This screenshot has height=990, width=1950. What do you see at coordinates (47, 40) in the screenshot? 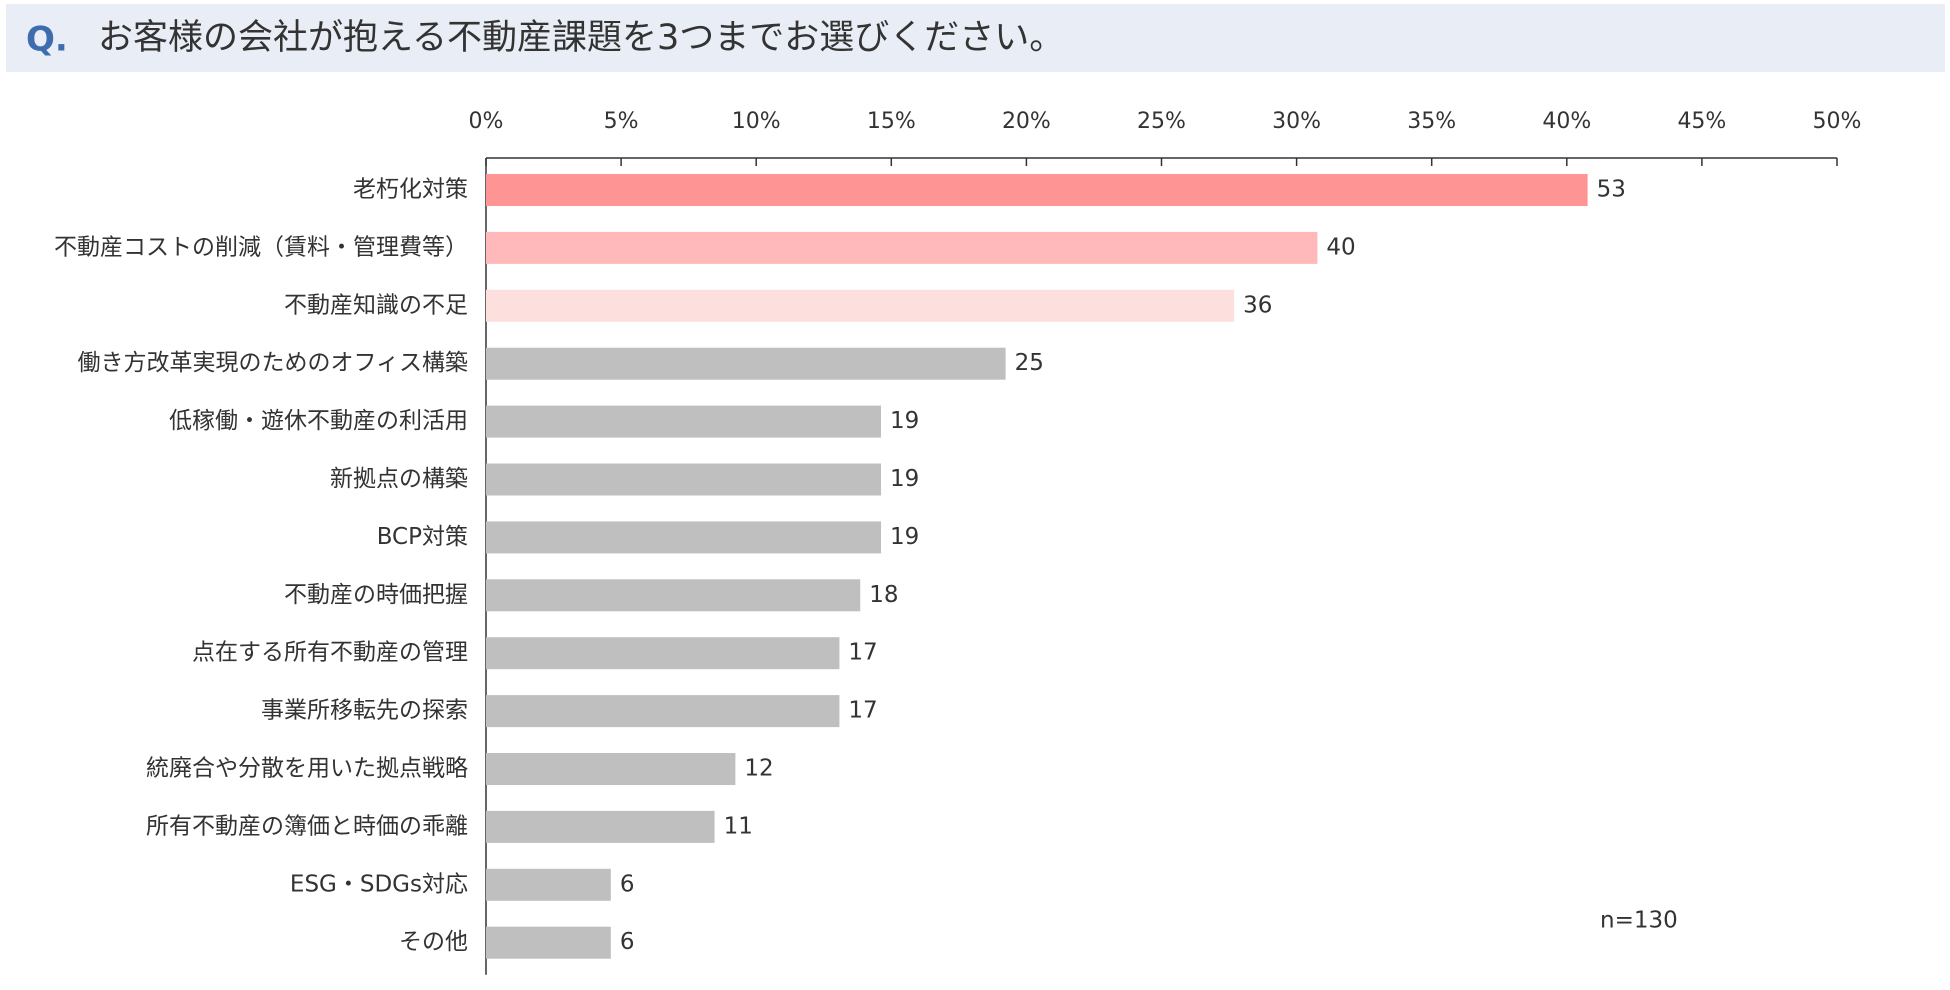
I see `question-marker: Q.` at bounding box center [47, 40].